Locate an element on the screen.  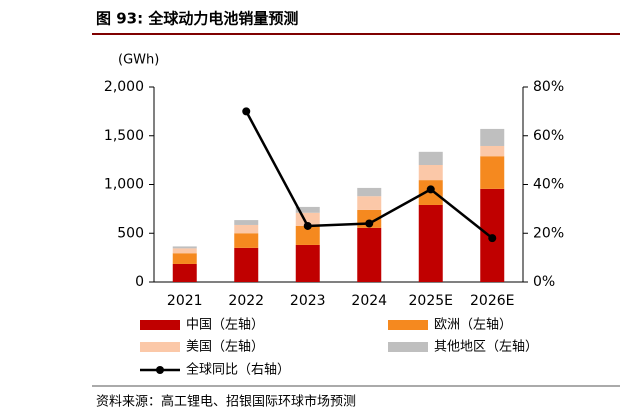
legend-label: 其他地区（左轴） is located at coordinates (486, 347).